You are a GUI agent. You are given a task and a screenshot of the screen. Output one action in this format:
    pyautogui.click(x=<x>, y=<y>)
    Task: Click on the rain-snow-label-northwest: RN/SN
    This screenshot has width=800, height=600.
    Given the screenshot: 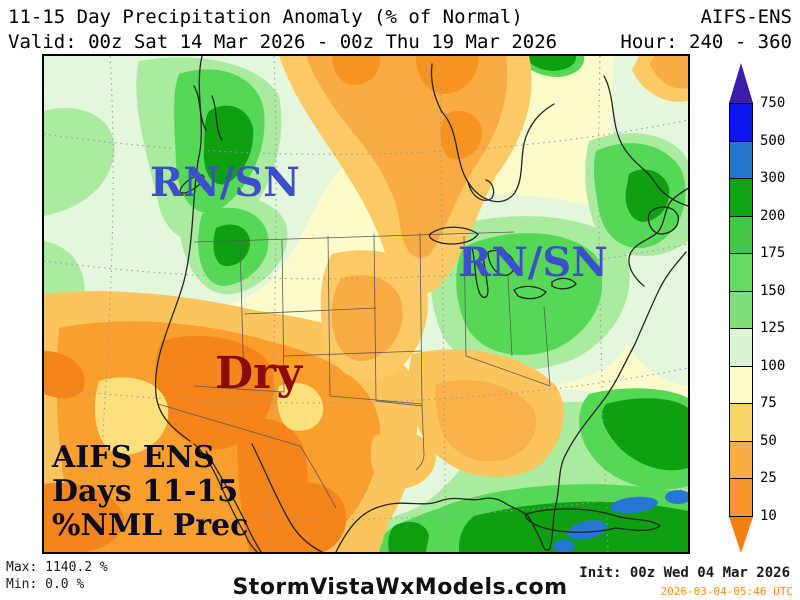 What is the action you would take?
    pyautogui.click(x=225, y=182)
    